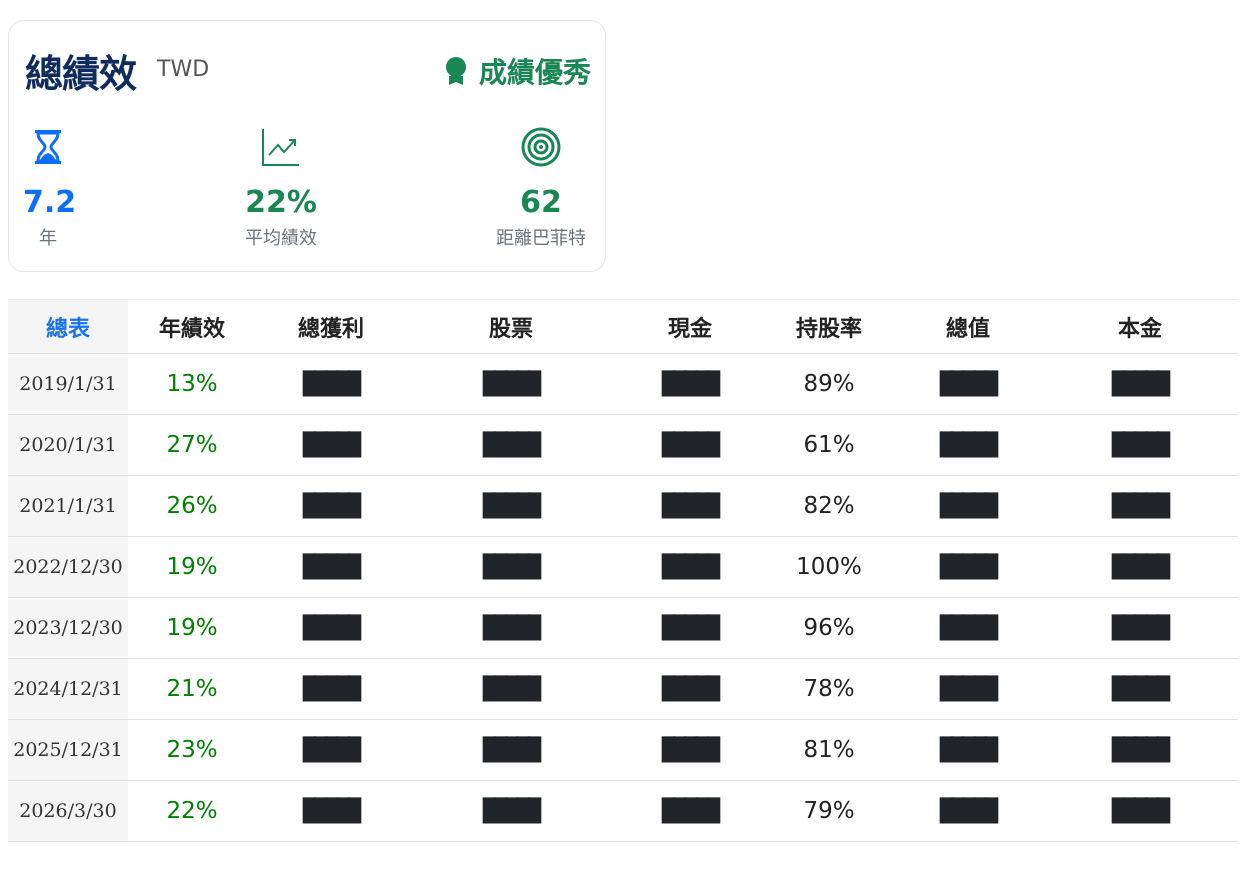 This screenshot has width=1246, height=882. I want to click on annual-performance: 23%, so click(192, 750).